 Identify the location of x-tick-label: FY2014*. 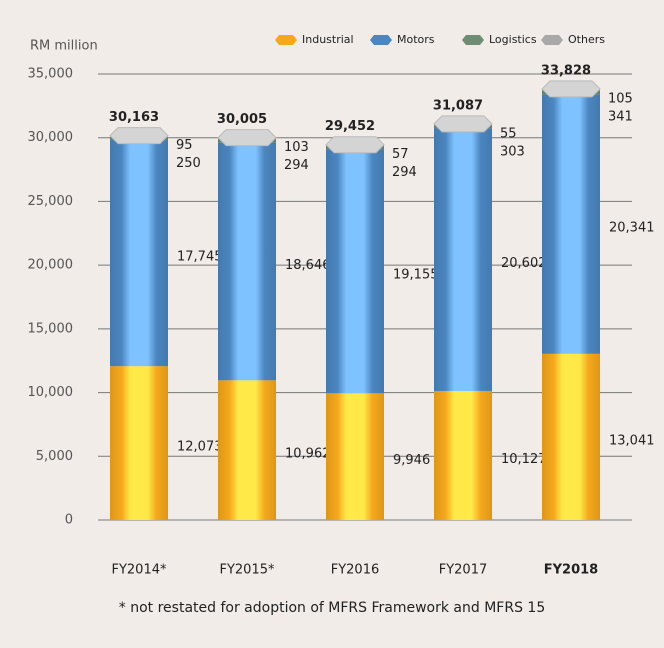
(139, 570).